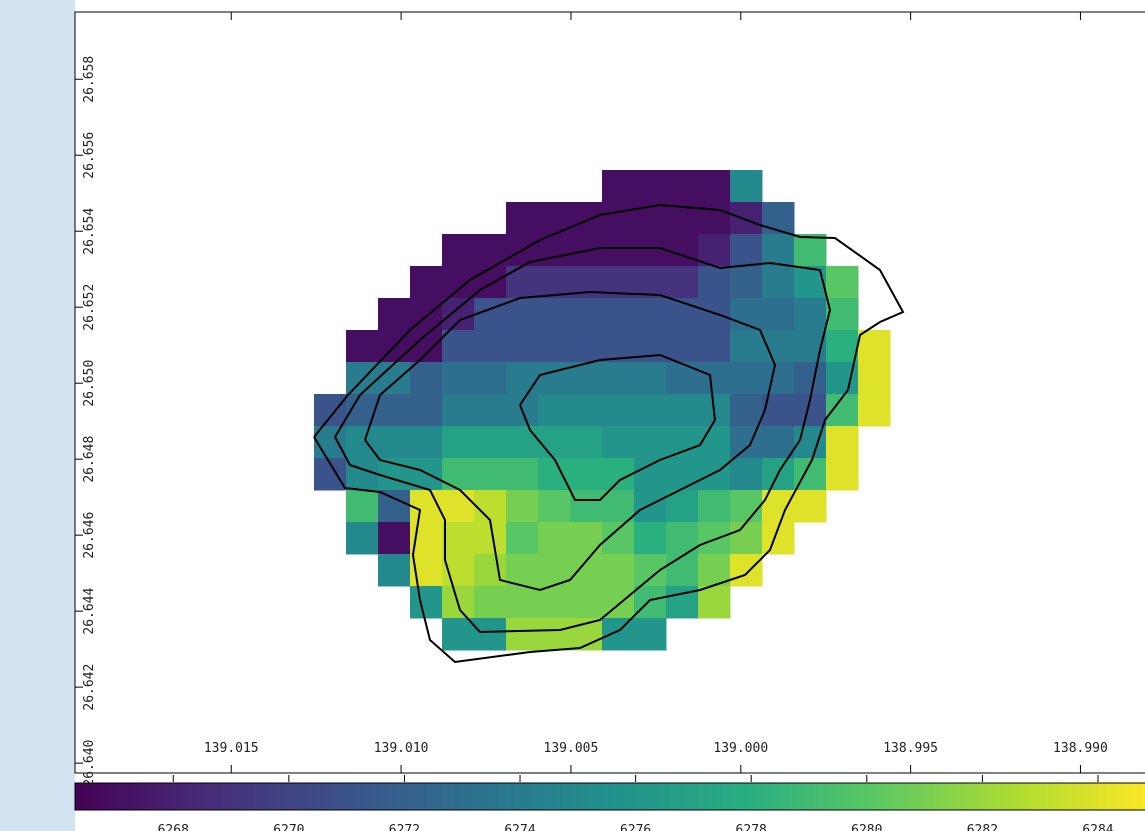 The image size is (1145, 831). What do you see at coordinates (401, 748) in the screenshot?
I see `x-tick-label: 139.010` at bounding box center [401, 748].